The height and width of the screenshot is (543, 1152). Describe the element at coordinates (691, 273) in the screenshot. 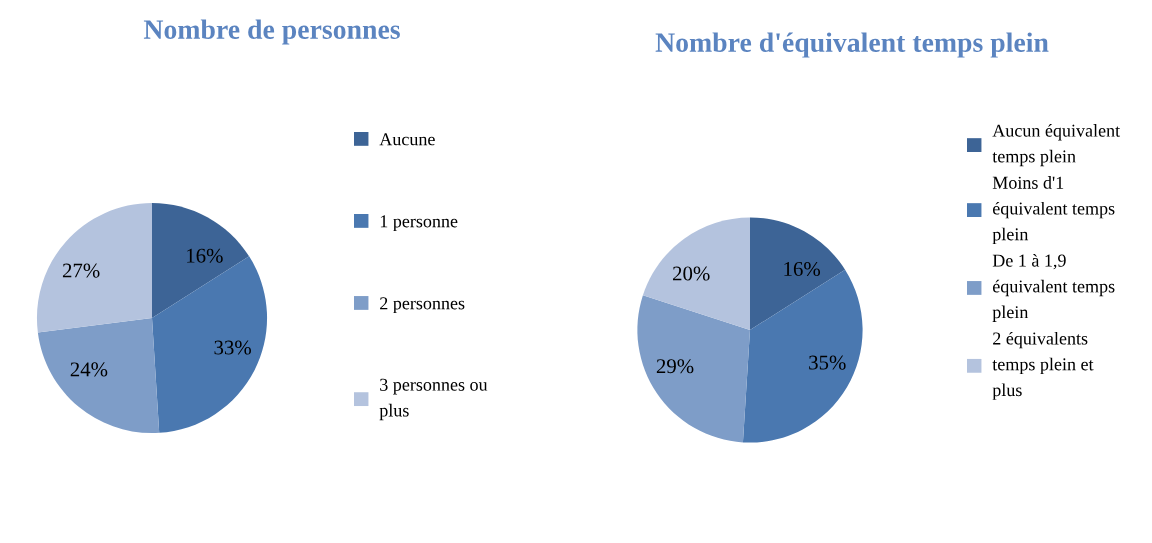

I see `data-label: 20%` at that location.